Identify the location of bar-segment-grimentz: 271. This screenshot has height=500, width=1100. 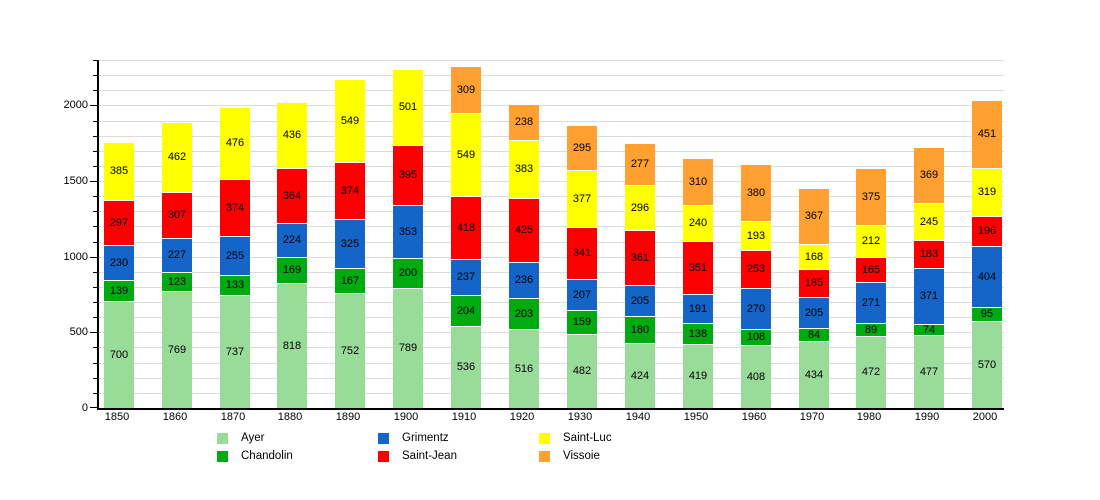
(871, 303).